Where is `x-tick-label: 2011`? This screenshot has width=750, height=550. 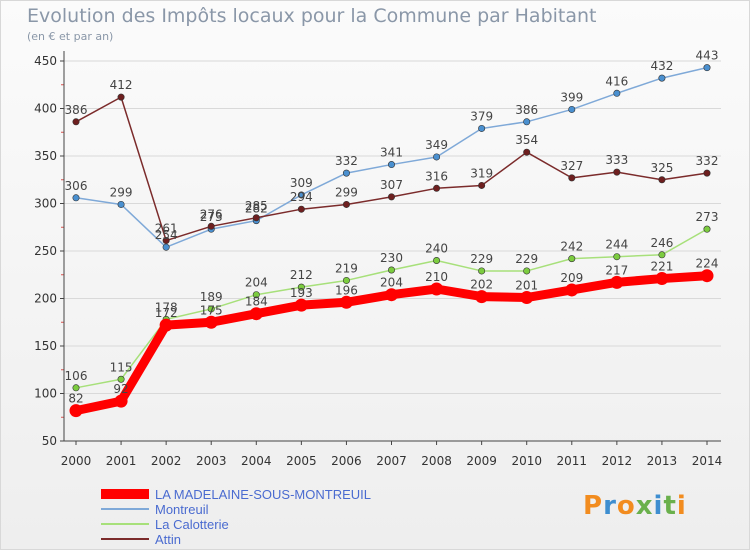 x-tick-label: 2011 is located at coordinates (572, 461).